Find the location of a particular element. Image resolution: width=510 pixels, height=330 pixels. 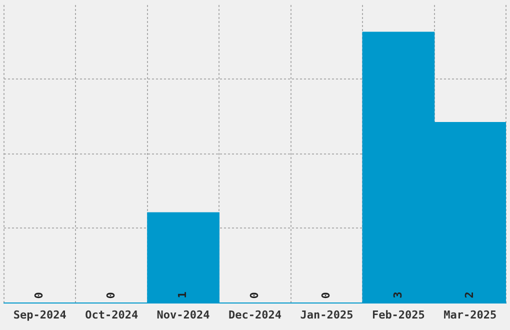

x-tick-label: Sep-2024 is located at coordinates (40, 315).